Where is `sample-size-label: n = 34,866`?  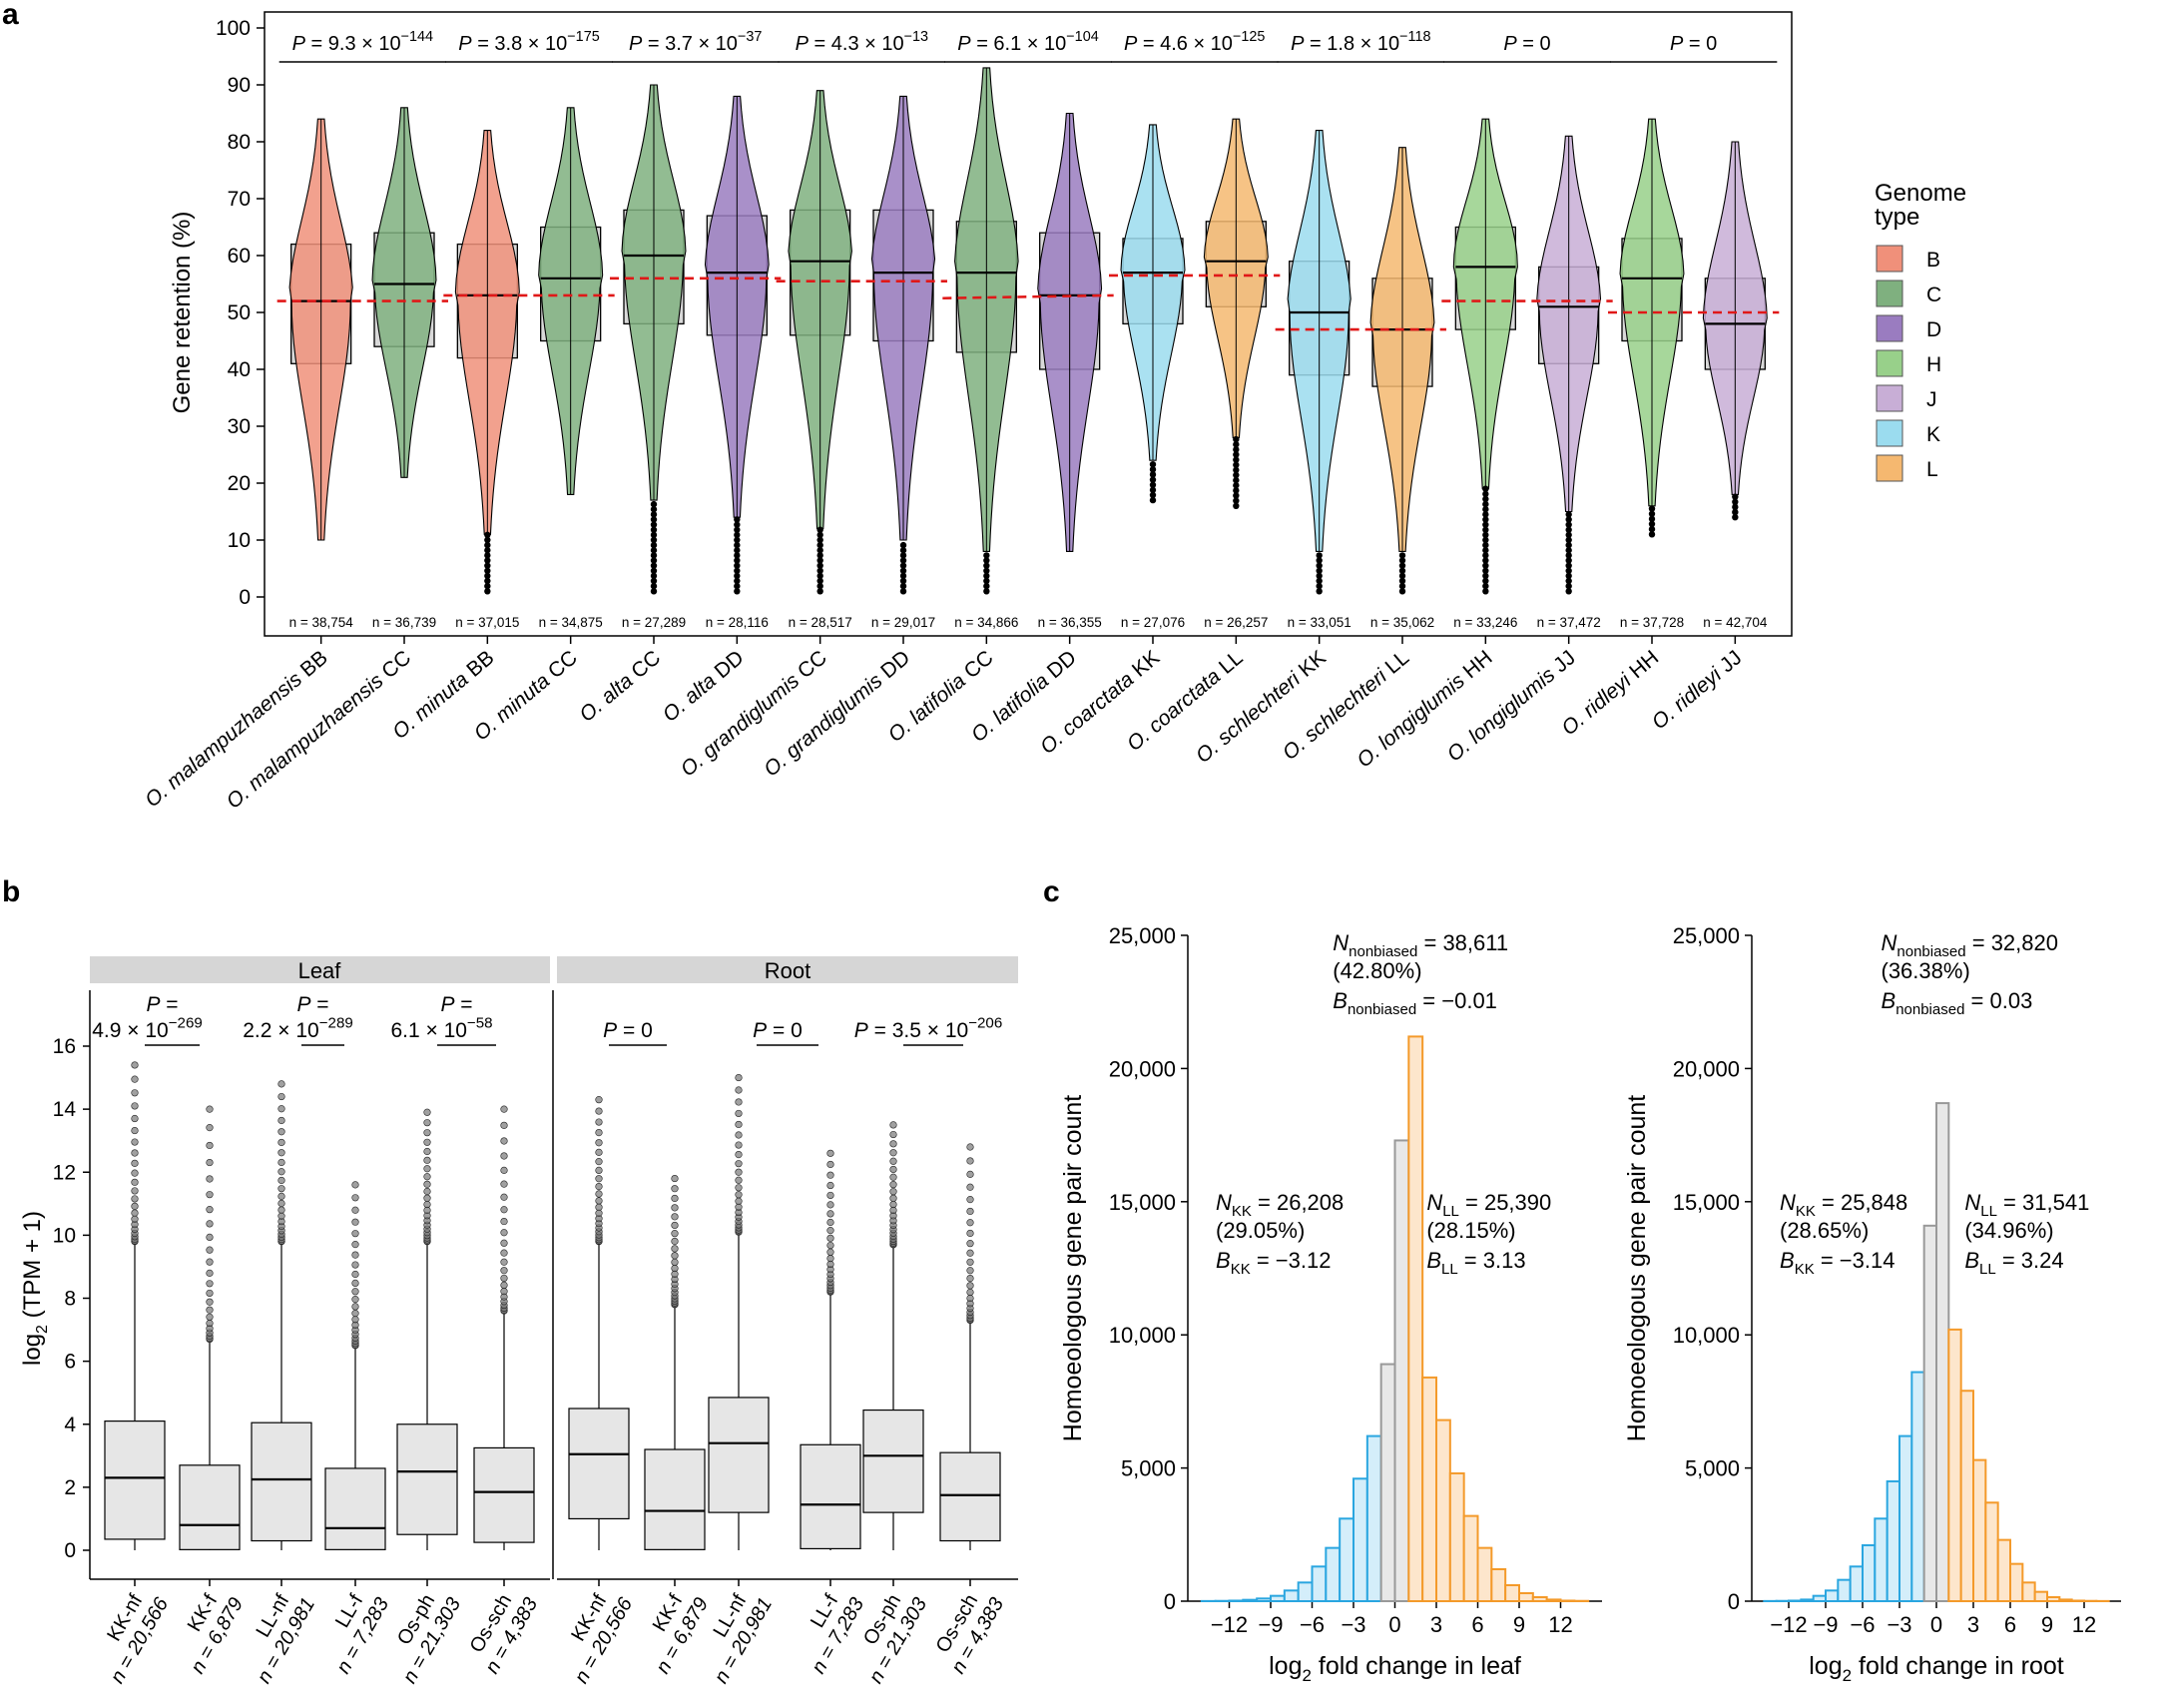
sample-size-label: n = 34,866 is located at coordinates (986, 622).